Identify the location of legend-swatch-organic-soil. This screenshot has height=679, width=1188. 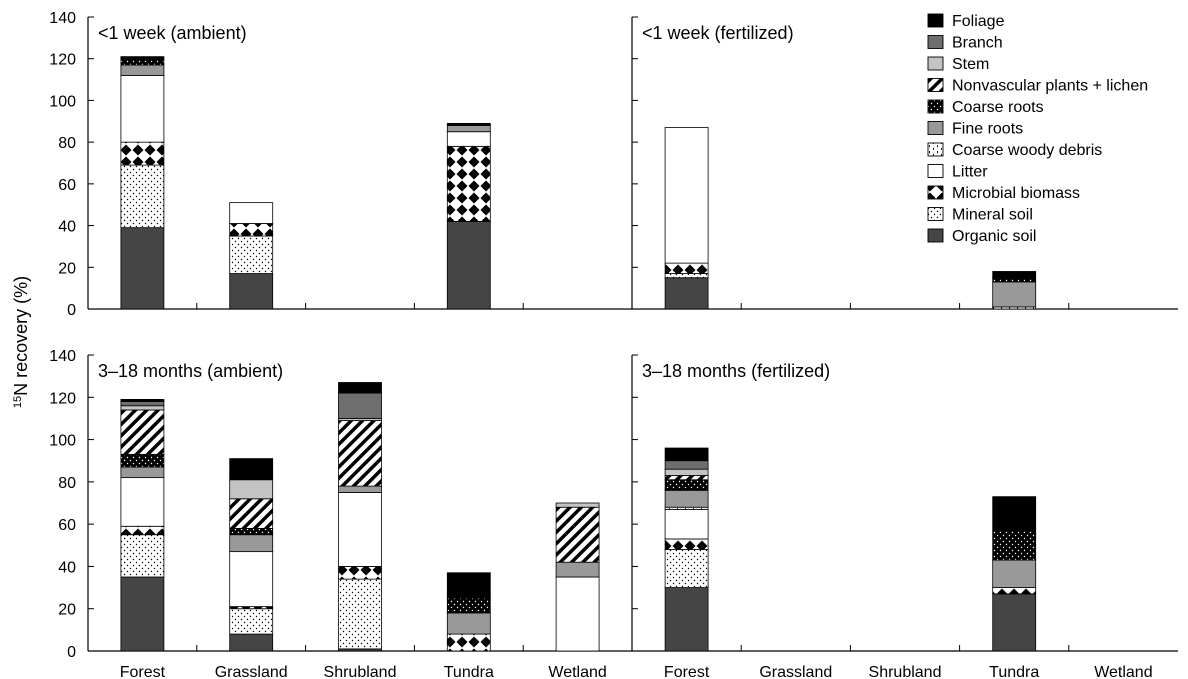
(935, 235).